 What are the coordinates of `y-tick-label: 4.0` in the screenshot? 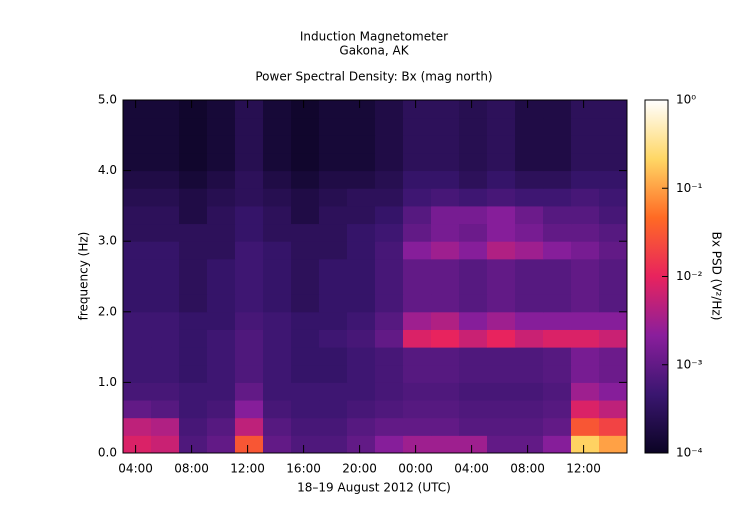 It's located at (107, 170).